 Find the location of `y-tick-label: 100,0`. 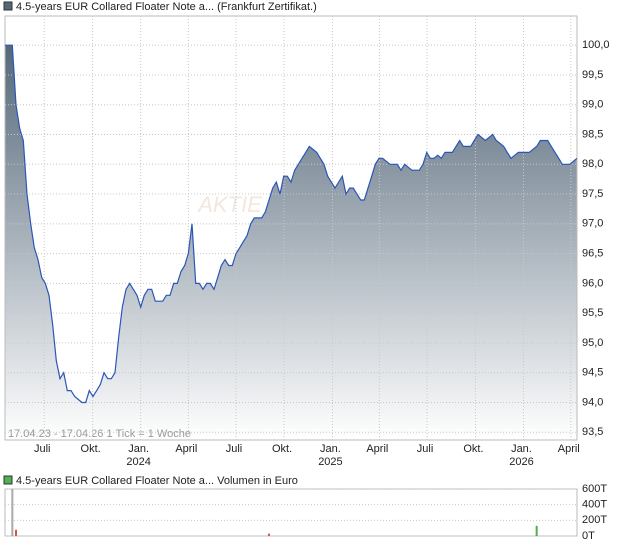

y-tick-label: 100,0 is located at coordinates (596, 45).